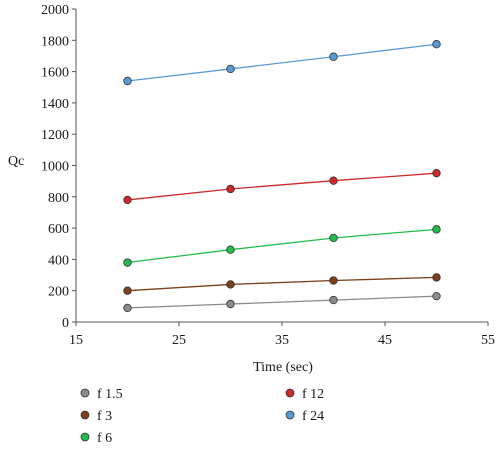  I want to click on y-tick-label: 800, so click(58, 198).